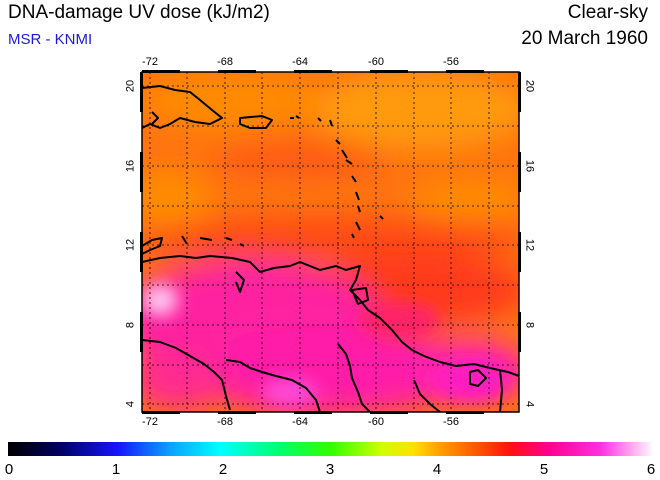 The image size is (660, 480). Describe the element at coordinates (116, 469) in the screenshot. I see `colorbar-label-1: 1` at that location.